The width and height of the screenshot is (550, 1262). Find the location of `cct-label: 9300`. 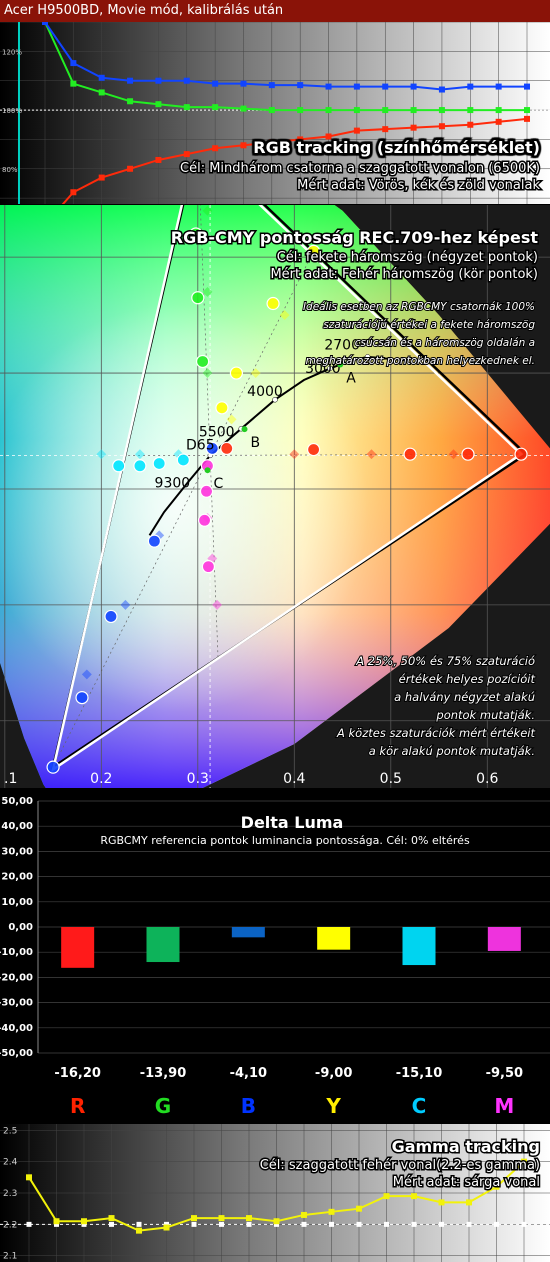

cct-label: 9300 is located at coordinates (173, 484).